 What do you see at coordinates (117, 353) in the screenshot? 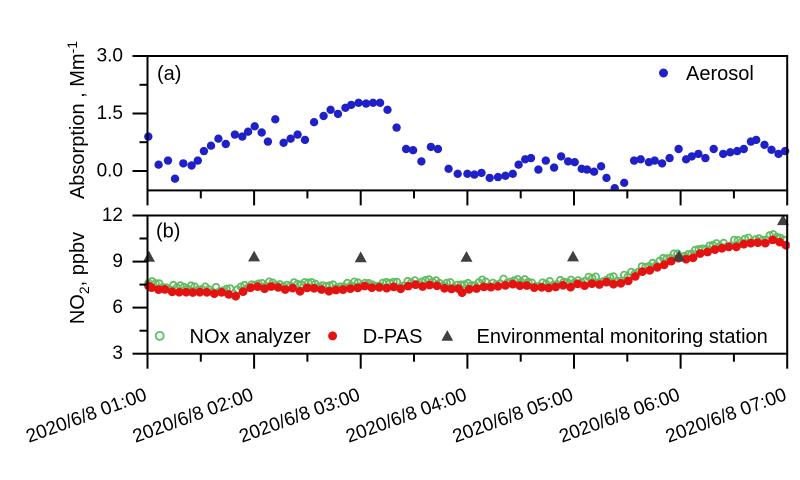
I see `svg-text: 3` at bounding box center [117, 353].